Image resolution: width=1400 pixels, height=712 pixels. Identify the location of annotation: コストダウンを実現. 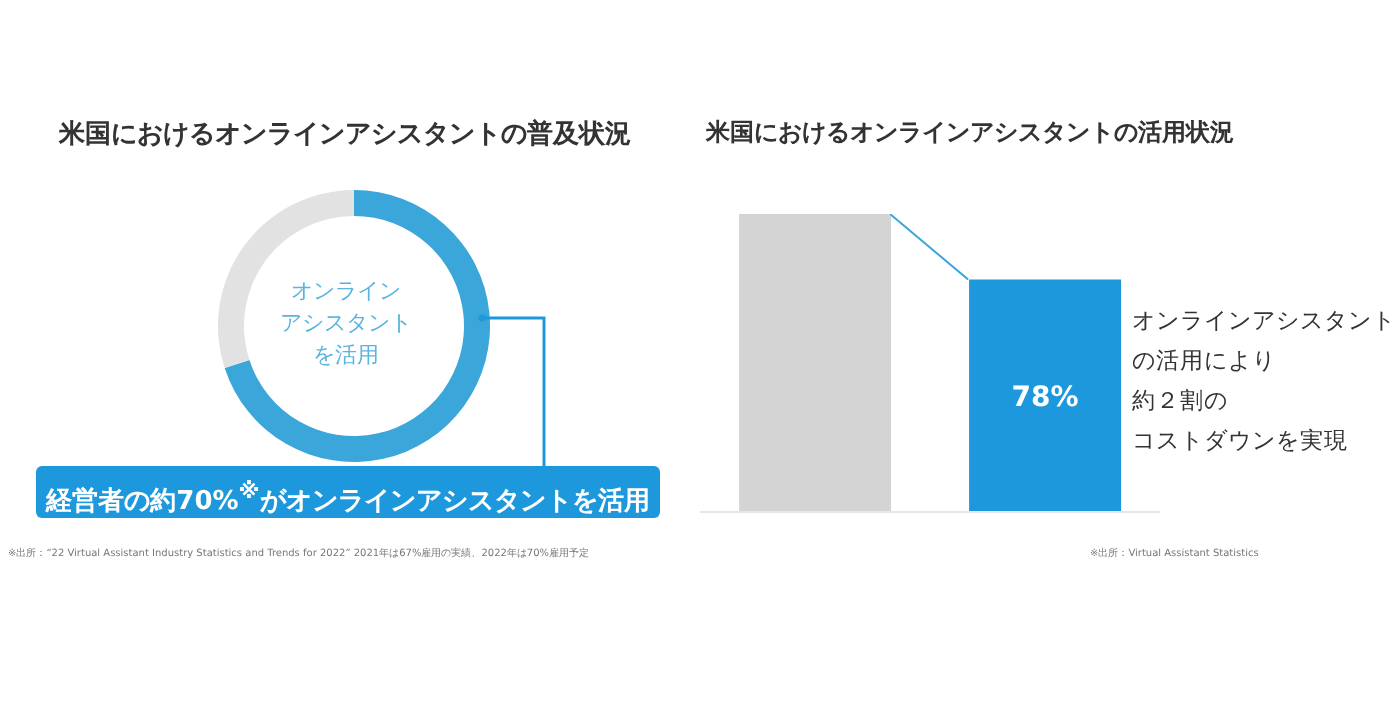
(1241, 441).